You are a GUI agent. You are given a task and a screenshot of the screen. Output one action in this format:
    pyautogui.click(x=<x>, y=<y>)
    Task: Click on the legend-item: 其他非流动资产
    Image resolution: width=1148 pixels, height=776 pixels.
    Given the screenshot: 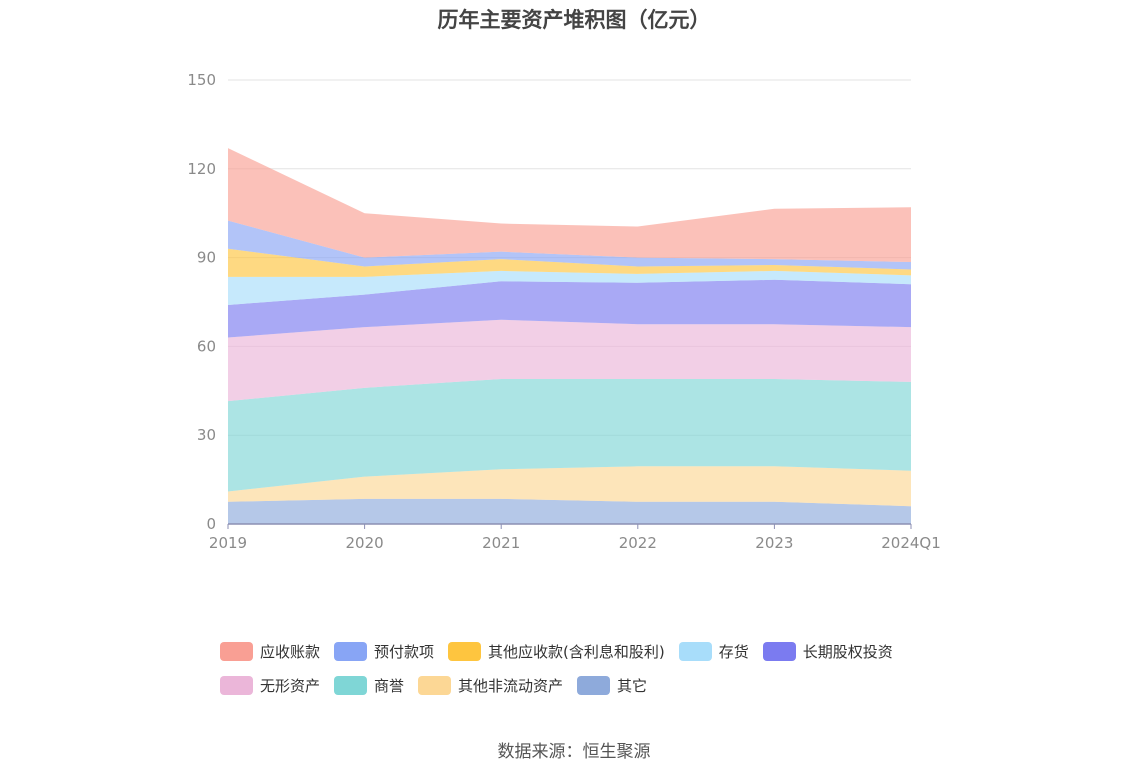 What is the action you would take?
    pyautogui.click(x=490, y=685)
    